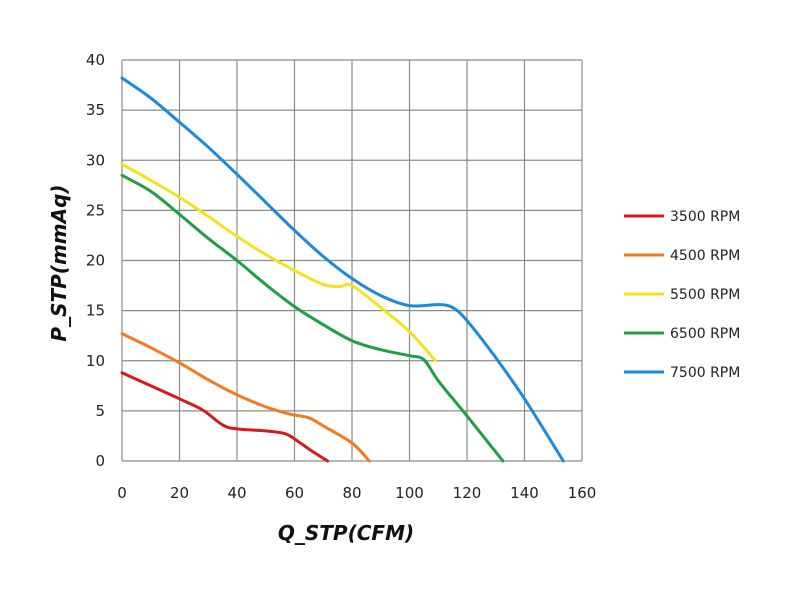 Image resolution: width=800 pixels, height=600 pixels. I want to click on x-tick-label: 160, so click(582, 493).